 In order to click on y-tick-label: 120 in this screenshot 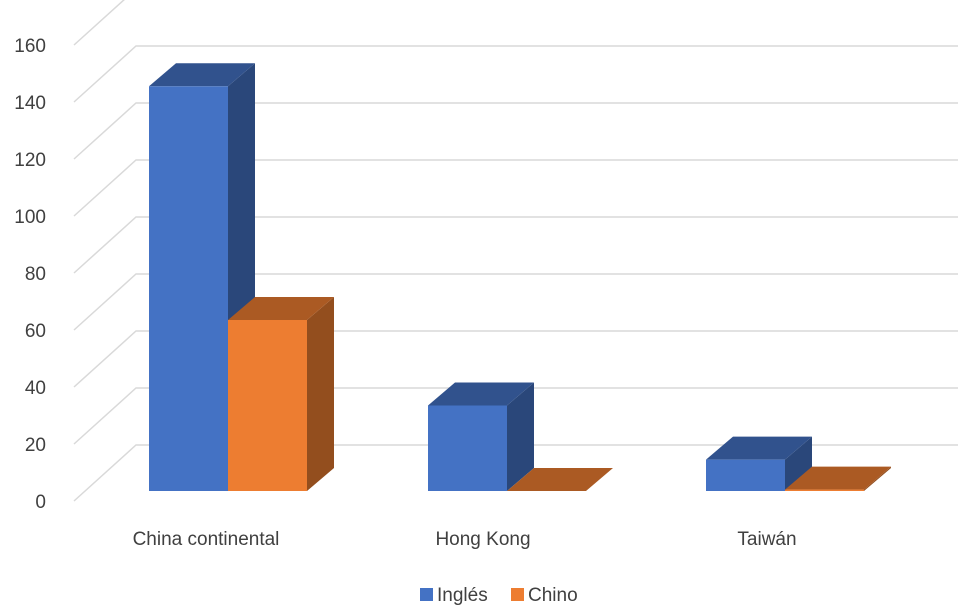, I will do `click(30, 160)`.